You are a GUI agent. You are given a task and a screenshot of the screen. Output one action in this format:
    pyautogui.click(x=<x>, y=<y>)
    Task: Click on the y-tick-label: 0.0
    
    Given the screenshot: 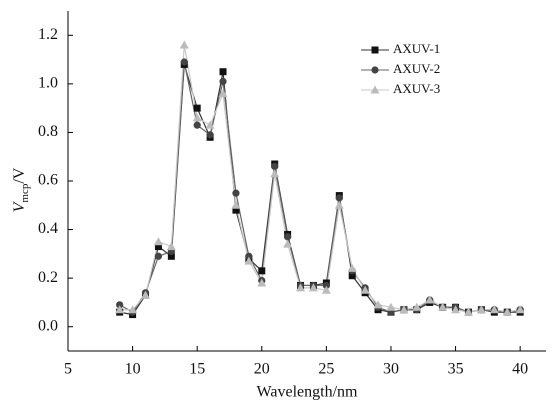 What is the action you would take?
    pyautogui.click(x=48, y=325)
    